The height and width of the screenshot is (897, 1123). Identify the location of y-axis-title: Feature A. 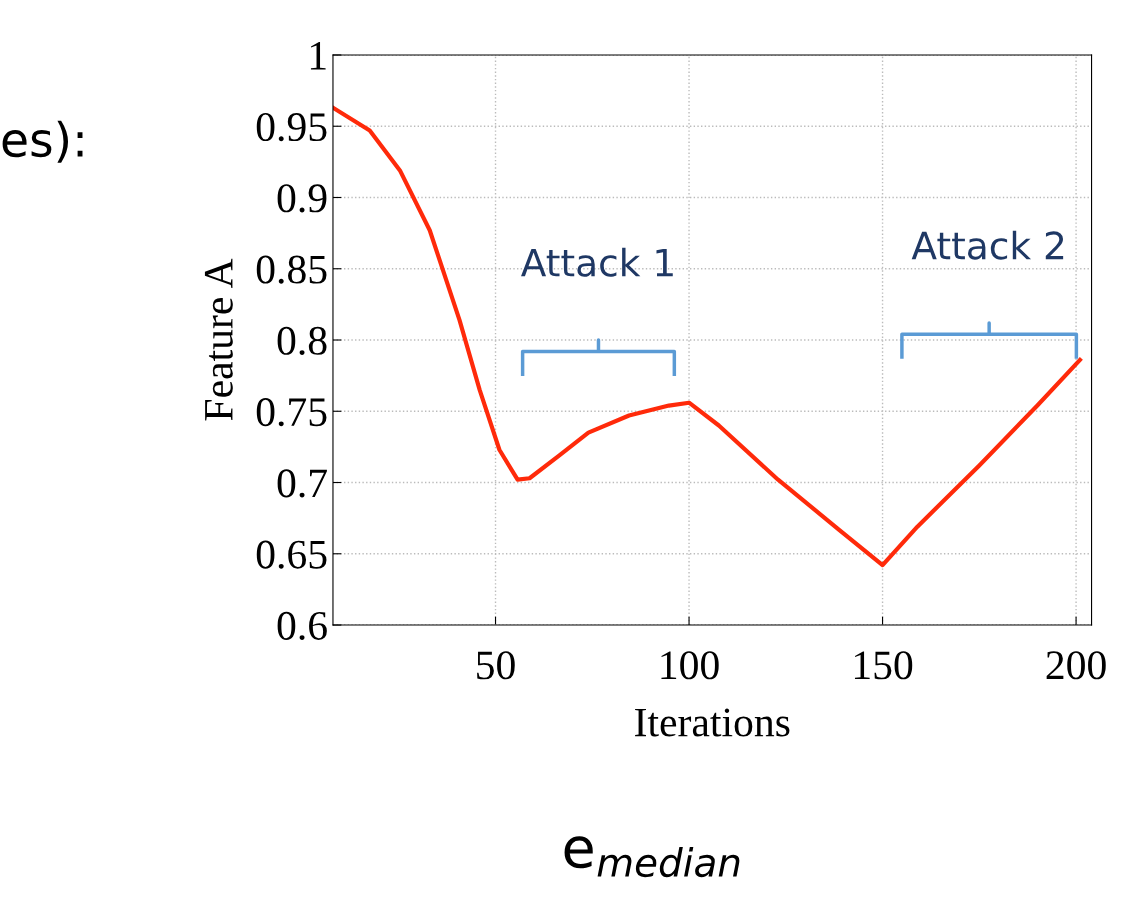
(218, 339).